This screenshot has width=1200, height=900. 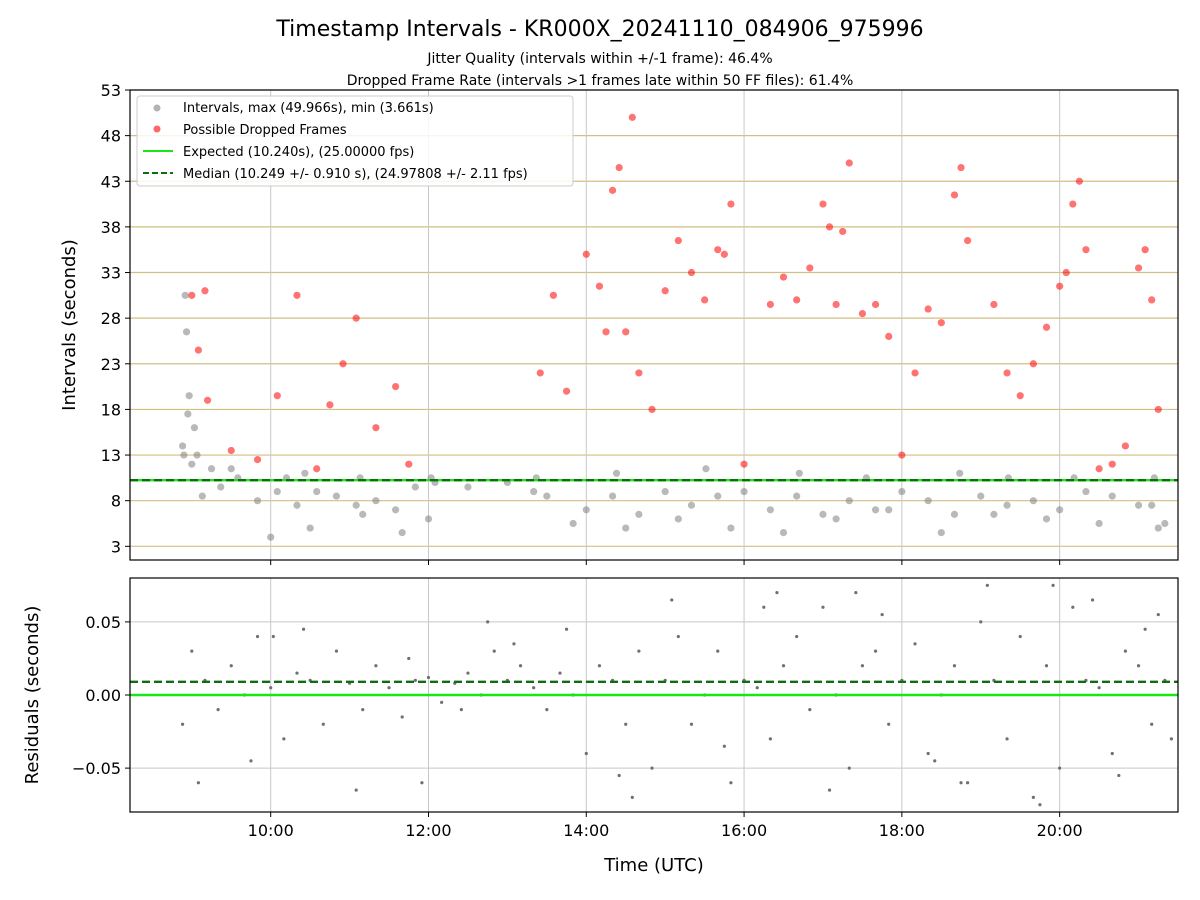 I want to click on intervals-x-tick-marks, so click(x=665, y=562).